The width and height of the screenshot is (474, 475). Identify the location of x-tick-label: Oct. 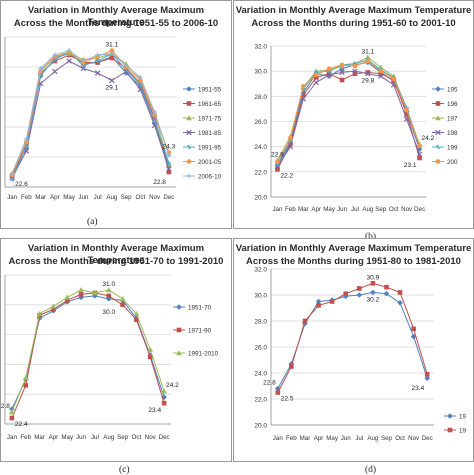
(400, 438).